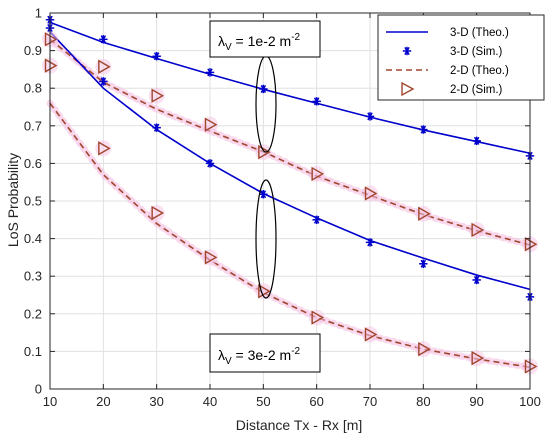 The height and width of the screenshot is (442, 550). I want to click on x-tick-label: 10, so click(50, 401).